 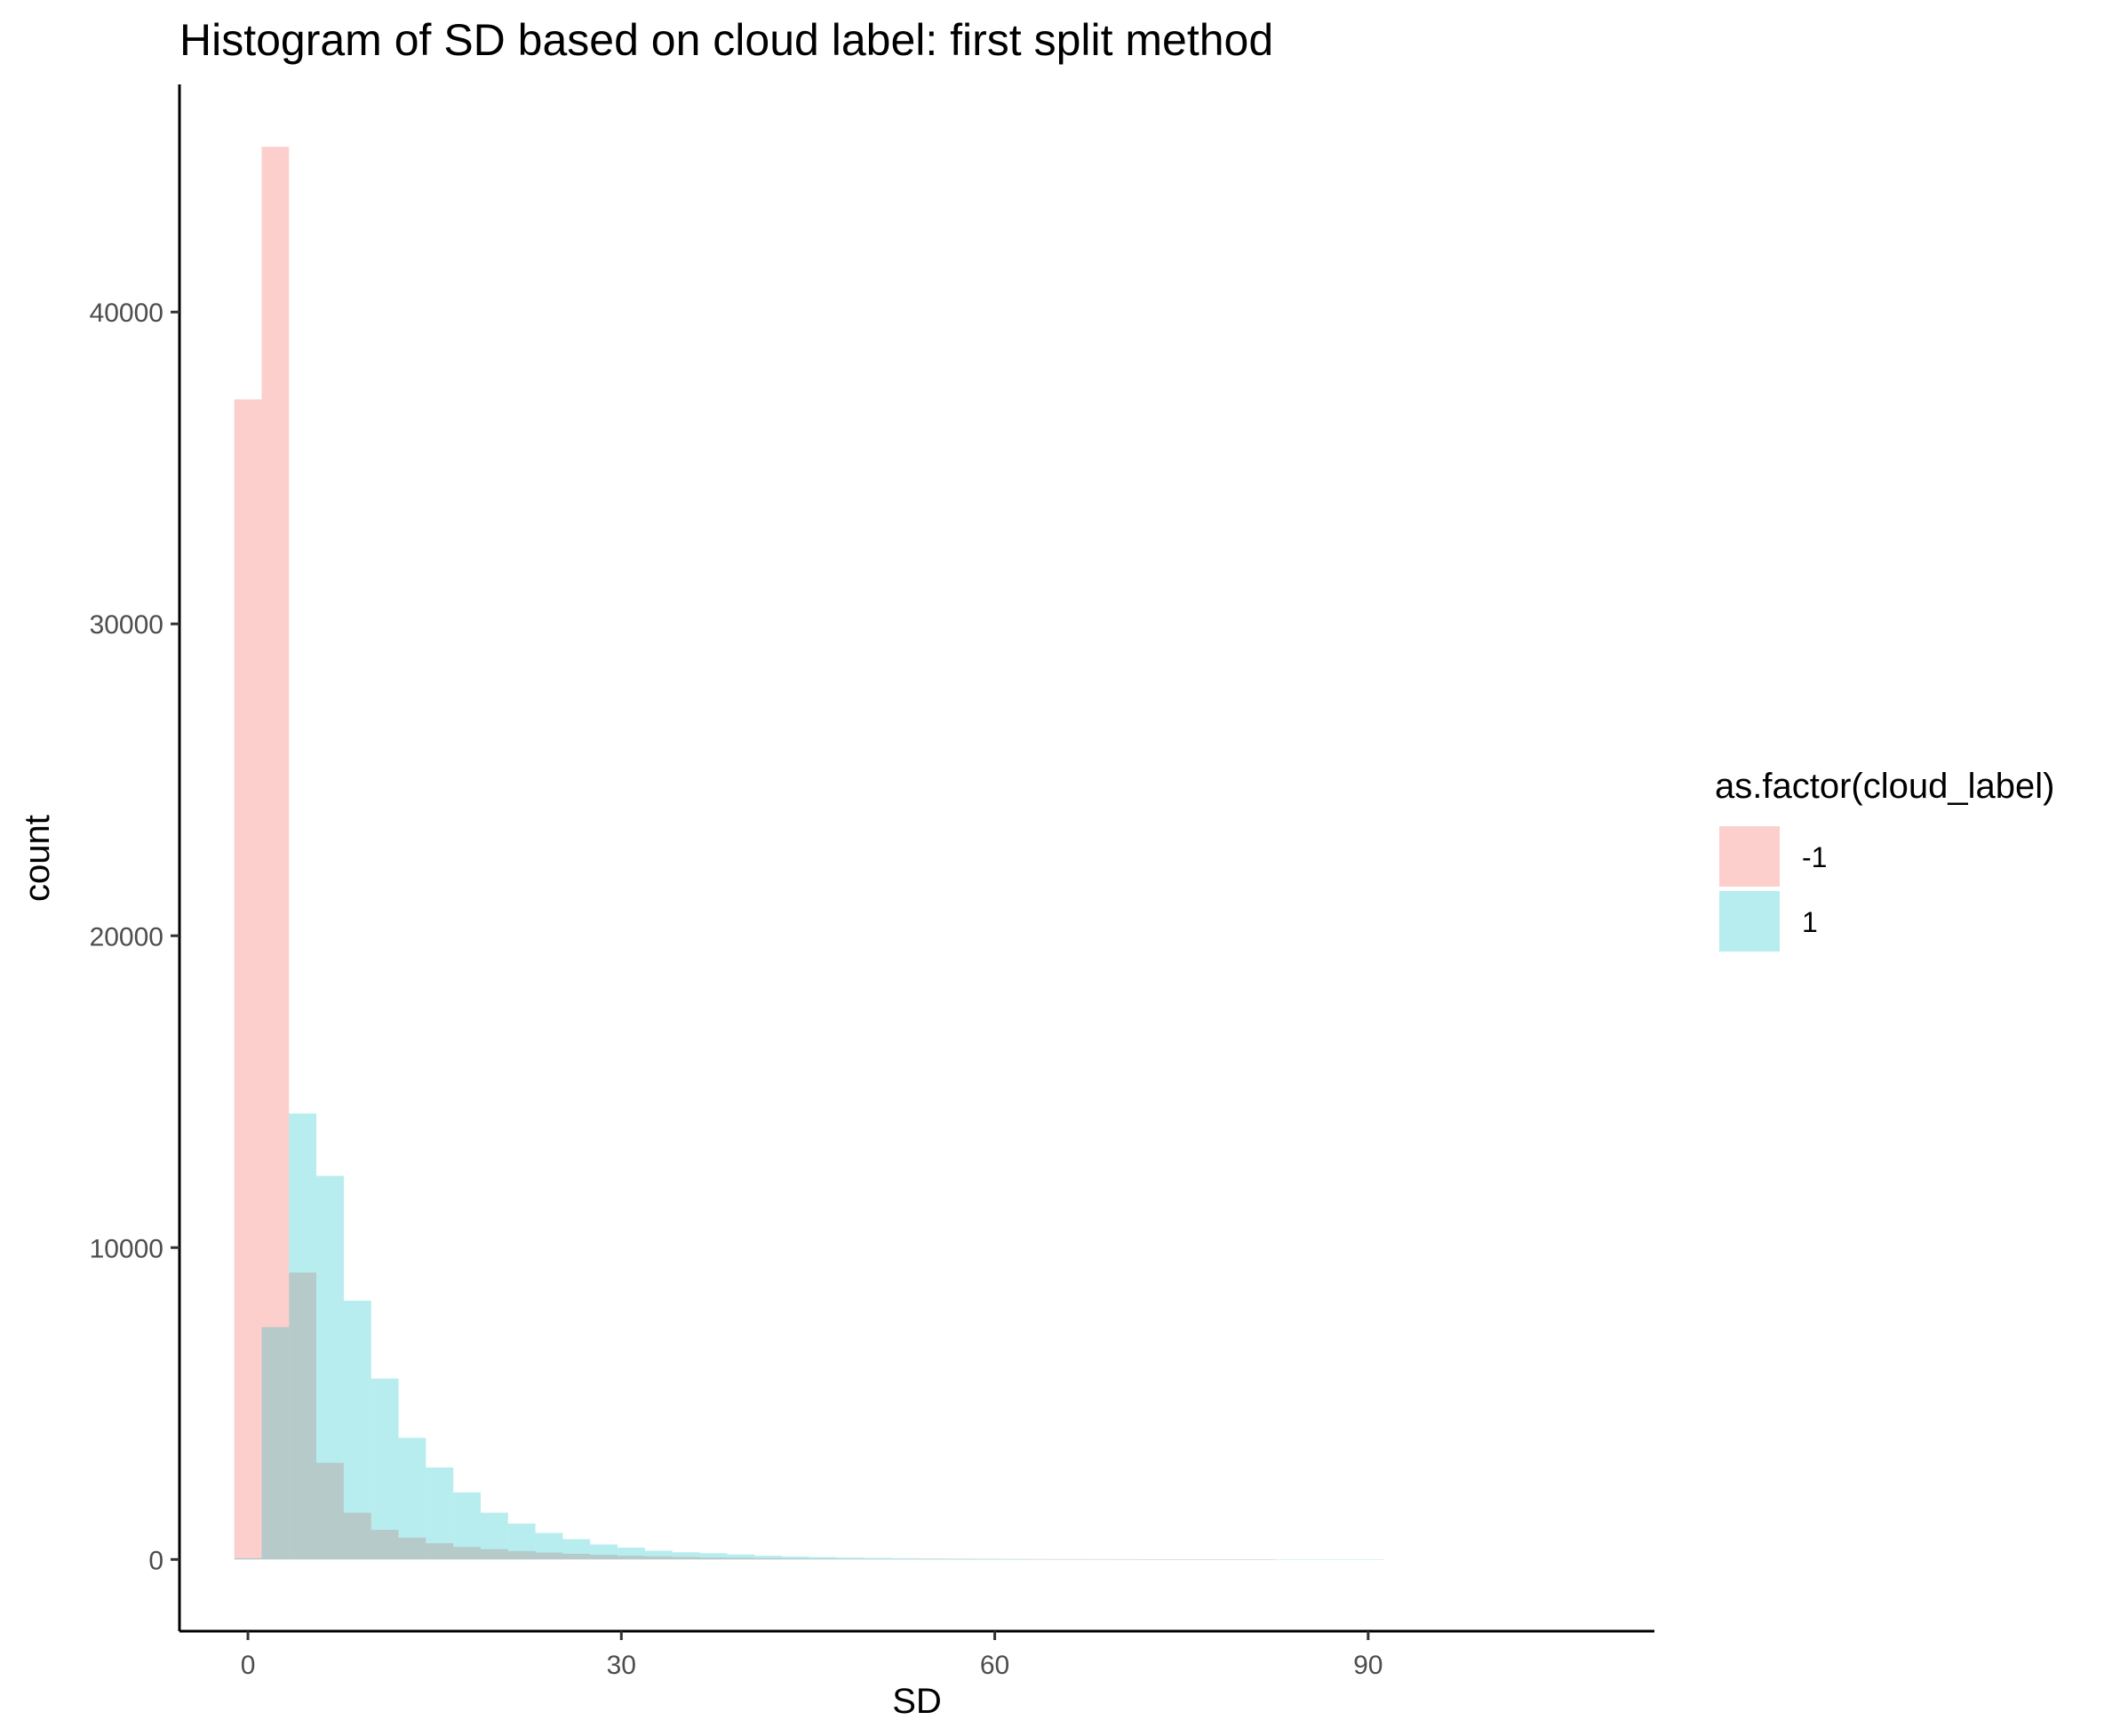 I want to click on y-tick-label: 10000, so click(x=127, y=1248).